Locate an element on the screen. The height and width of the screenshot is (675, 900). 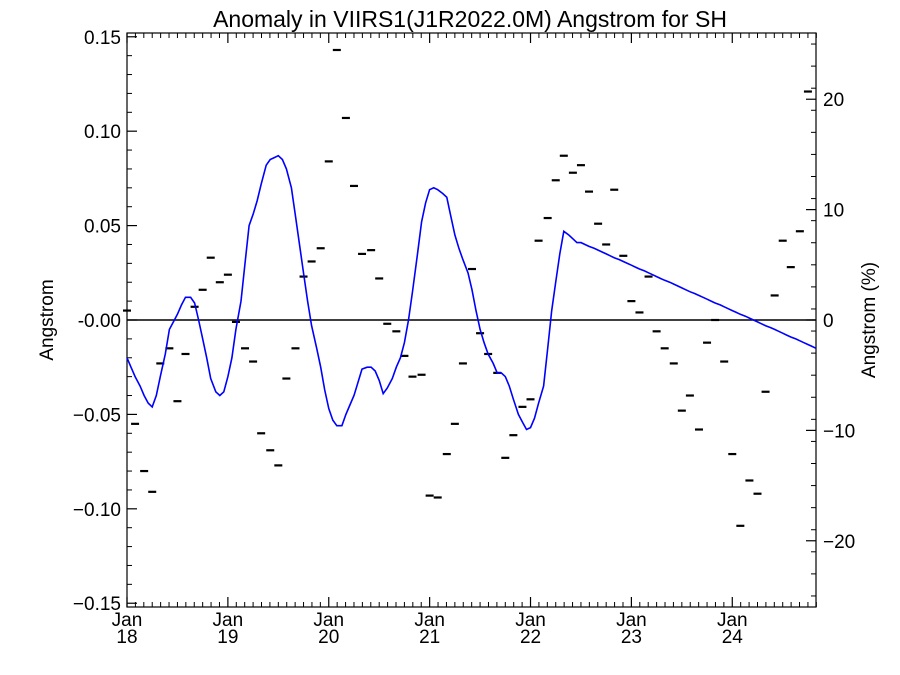
left-tick-label: 0.15 is located at coordinates (102, 38).